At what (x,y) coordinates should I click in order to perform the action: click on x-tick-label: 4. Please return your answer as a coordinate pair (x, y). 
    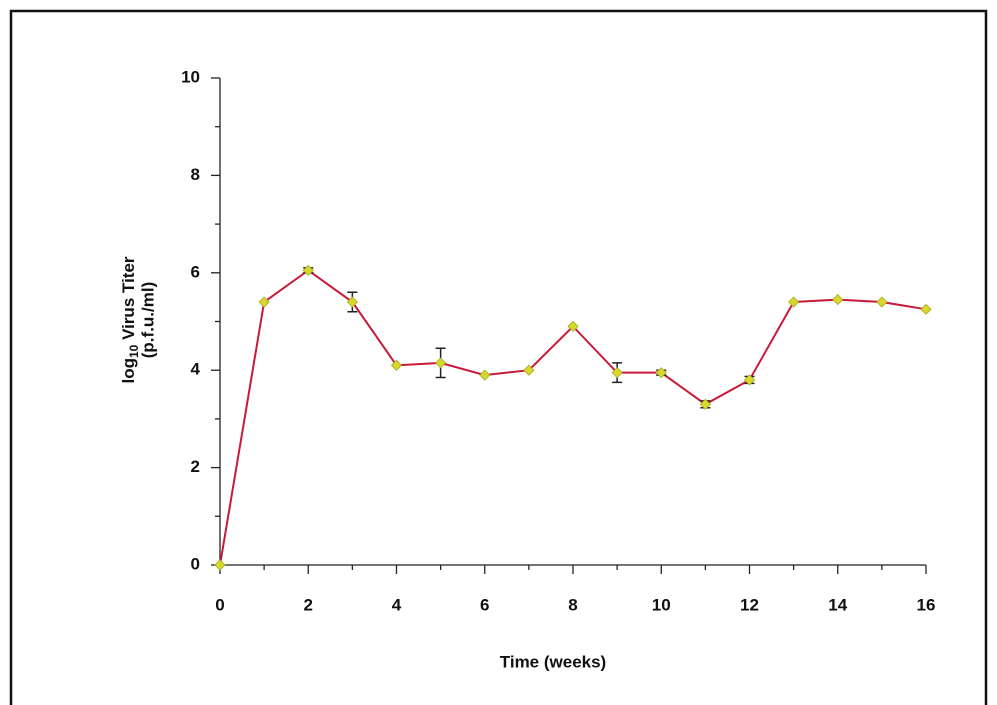
    Looking at the image, I should click on (397, 604).